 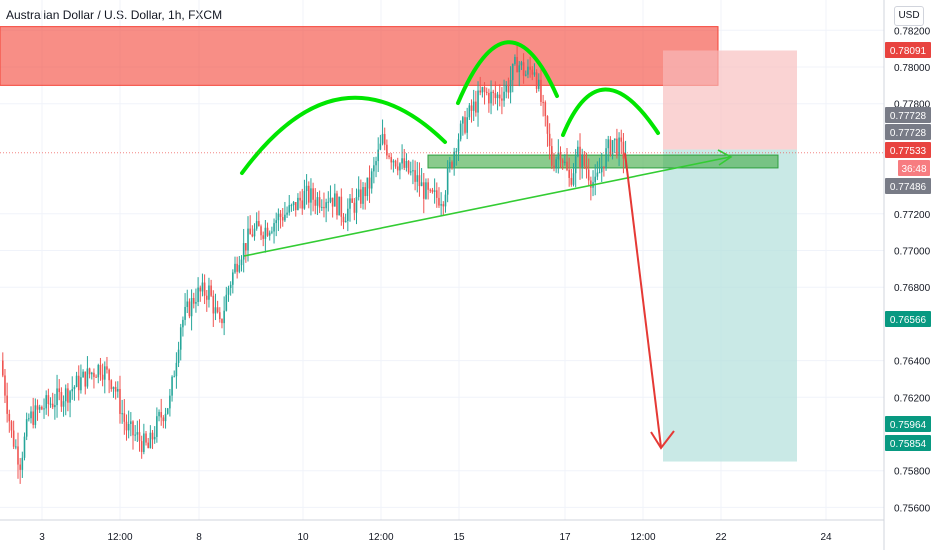 What do you see at coordinates (730, 305) in the screenshot?
I see `take-profit-zone` at bounding box center [730, 305].